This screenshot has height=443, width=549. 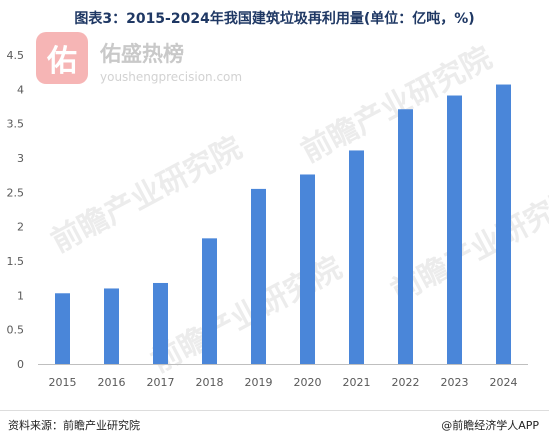 What do you see at coordinates (258, 276) in the screenshot?
I see `bar-2019` at bounding box center [258, 276].